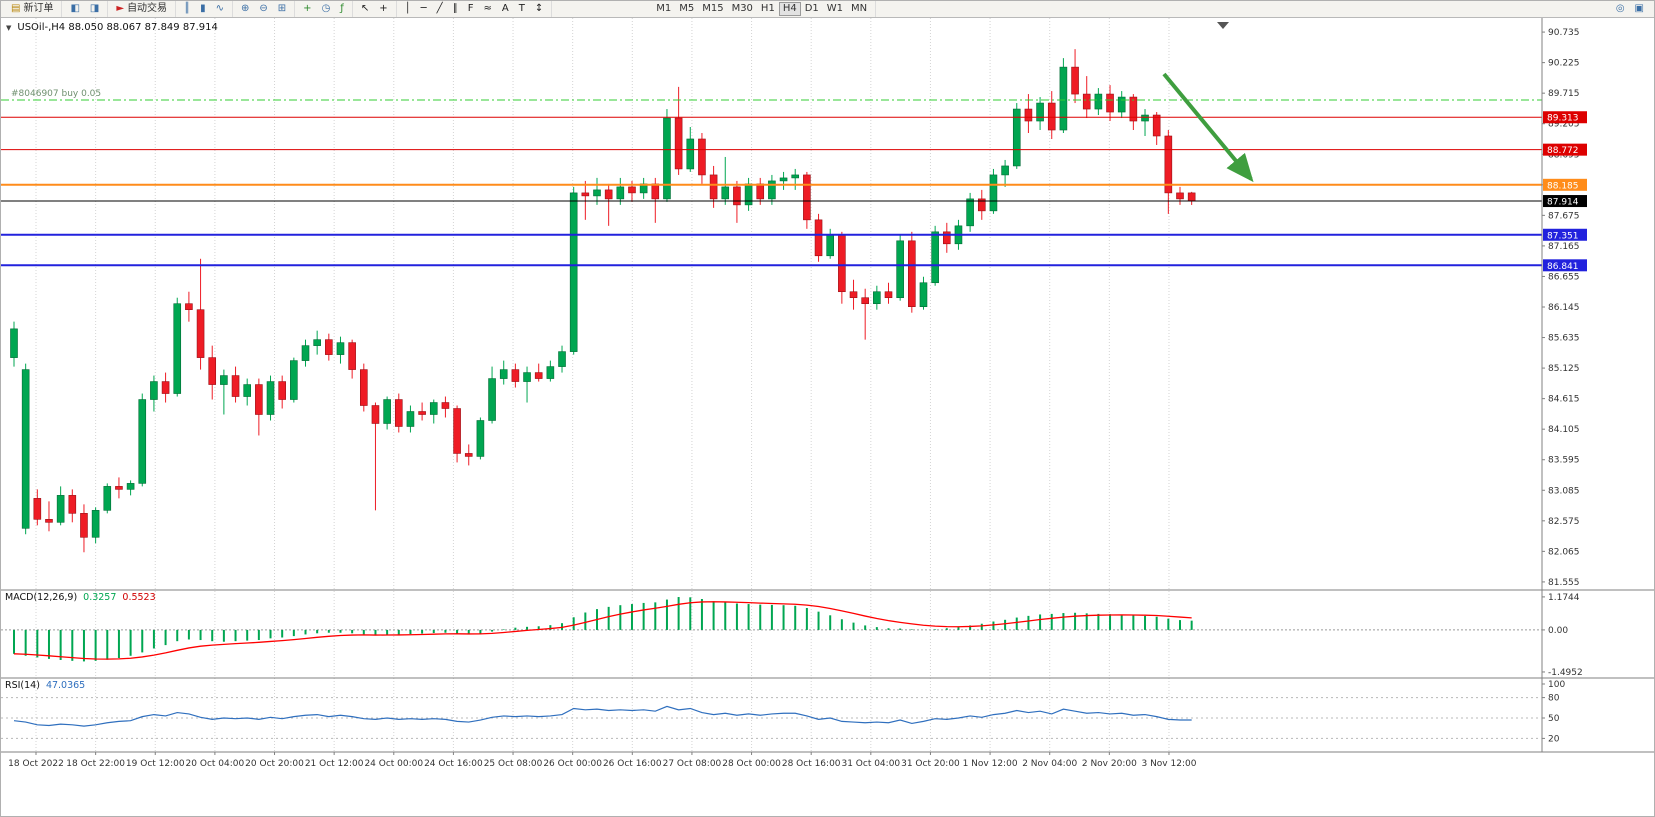 The height and width of the screenshot is (817, 1655). Describe the element at coordinates (1564, 216) in the screenshot. I see `price-tick-label: 87.675` at that location.